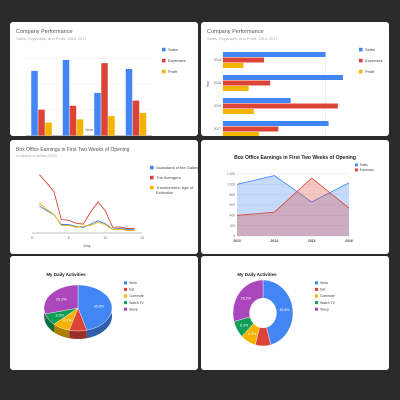 The width and height of the screenshot is (400, 400). What do you see at coordinates (69, 238) in the screenshot?
I see `x-tick-label: 5` at bounding box center [69, 238].